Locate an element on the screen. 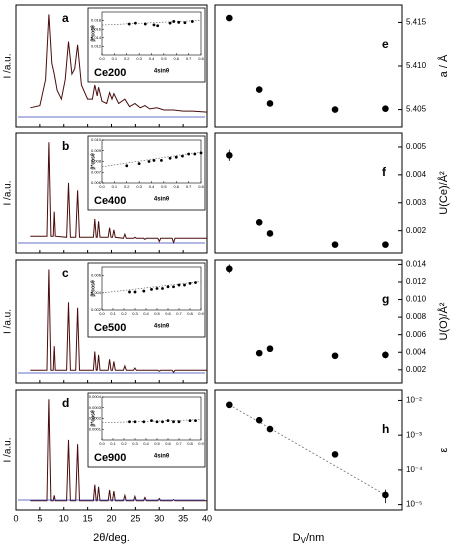  y-tick-label: 0.002 is located at coordinates (416, 230).